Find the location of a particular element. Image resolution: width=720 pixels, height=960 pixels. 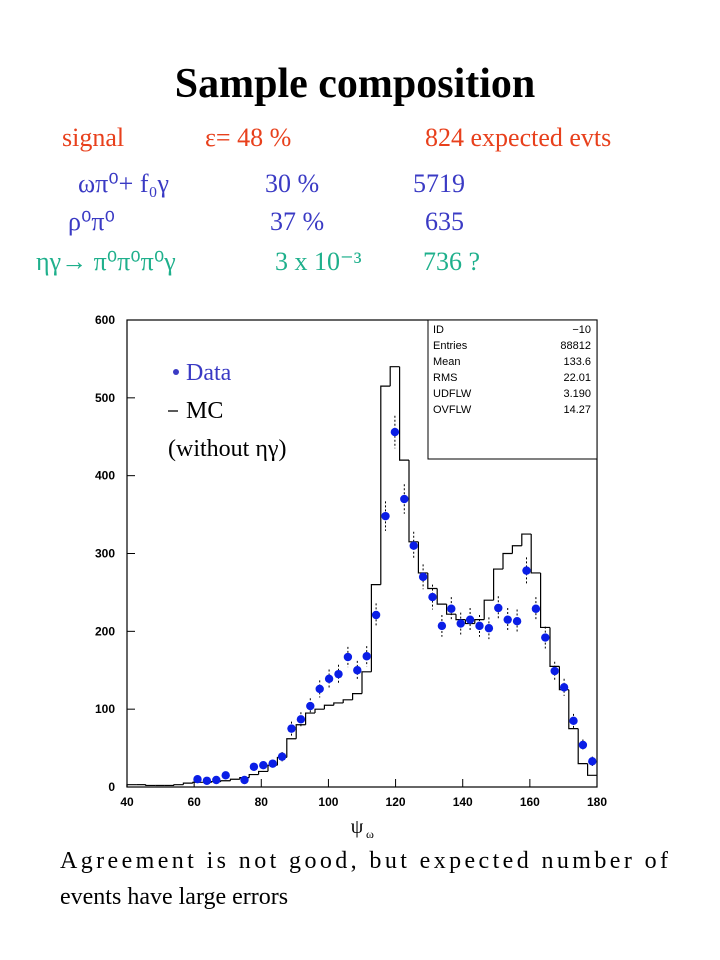

x-tick-label: 80 is located at coordinates (262, 802).